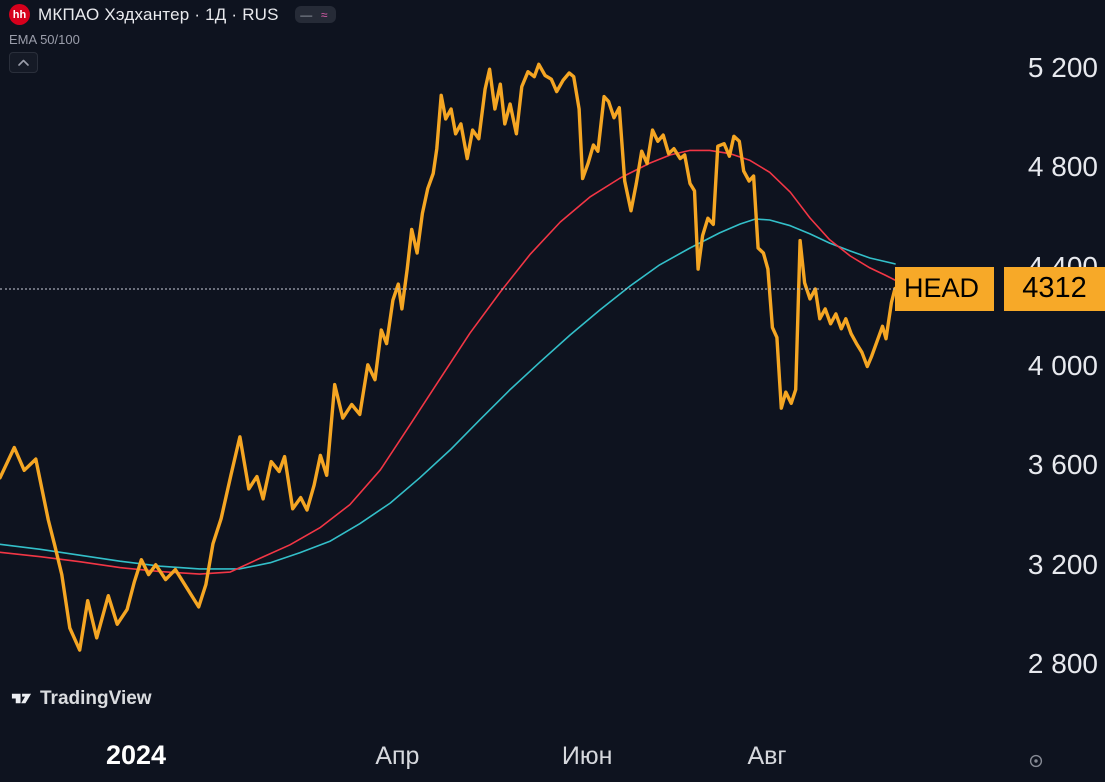  I want to click on hide-icon: —, so click(306, 14).